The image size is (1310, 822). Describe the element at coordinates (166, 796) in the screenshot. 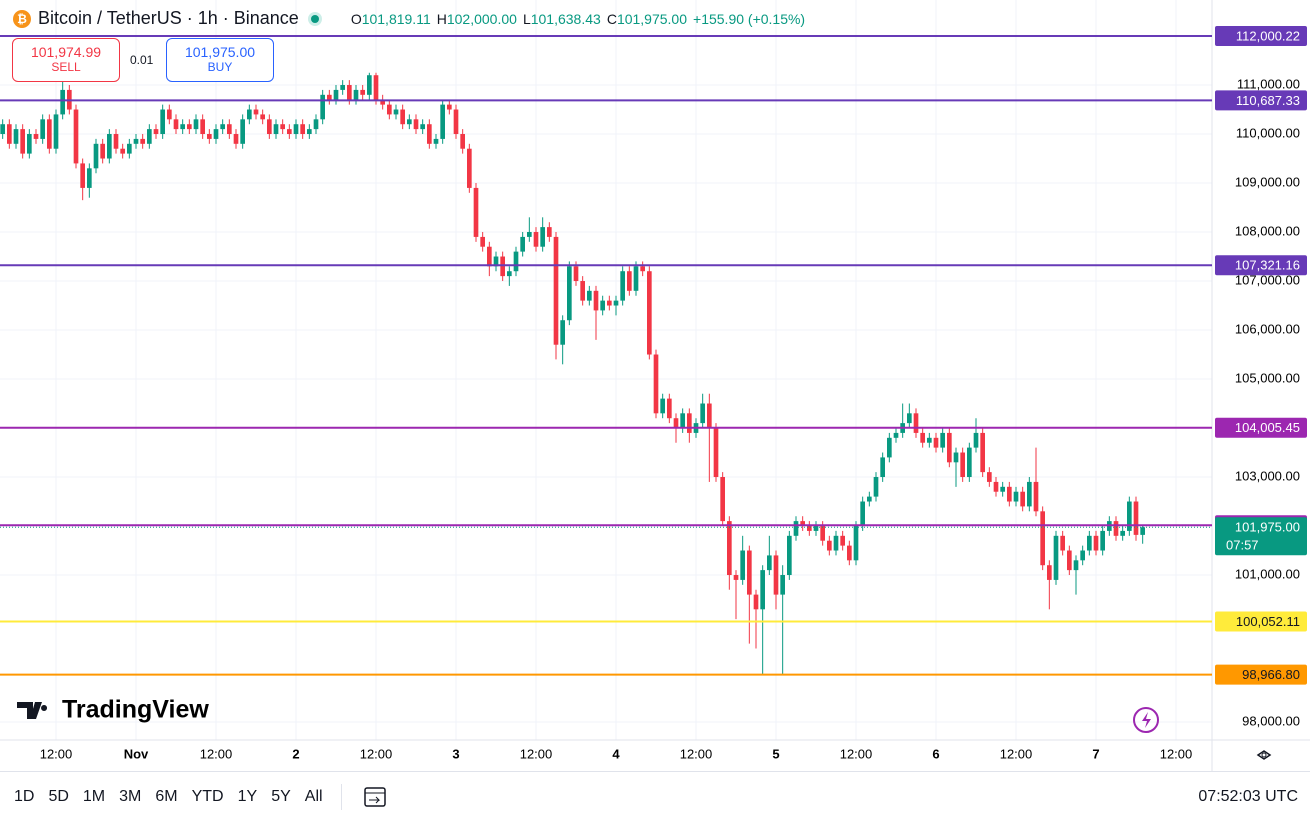

I see `range-button: 6M` at that location.